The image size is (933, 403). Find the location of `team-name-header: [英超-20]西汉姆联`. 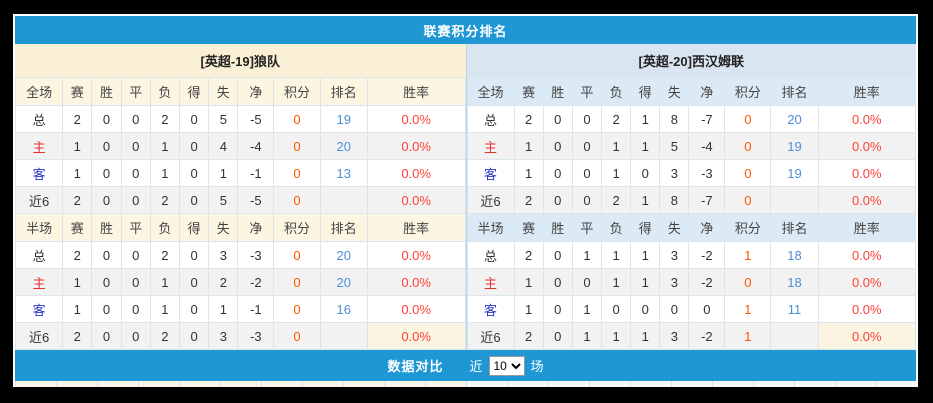

team-name-header: [英超-20]西汉姆联 is located at coordinates (691, 60).